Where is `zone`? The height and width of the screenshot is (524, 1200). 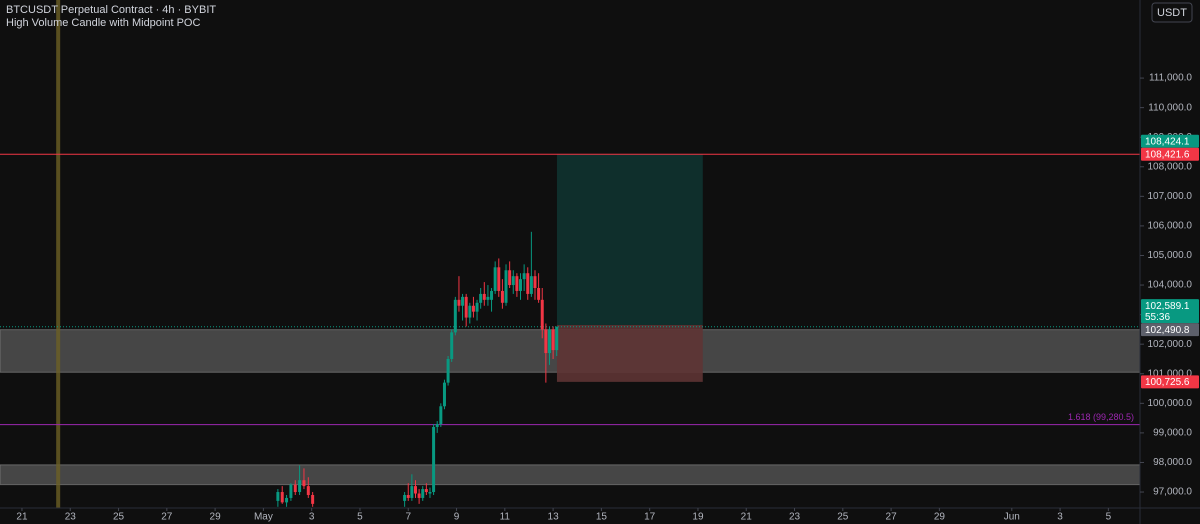 zone is located at coordinates (570, 475).